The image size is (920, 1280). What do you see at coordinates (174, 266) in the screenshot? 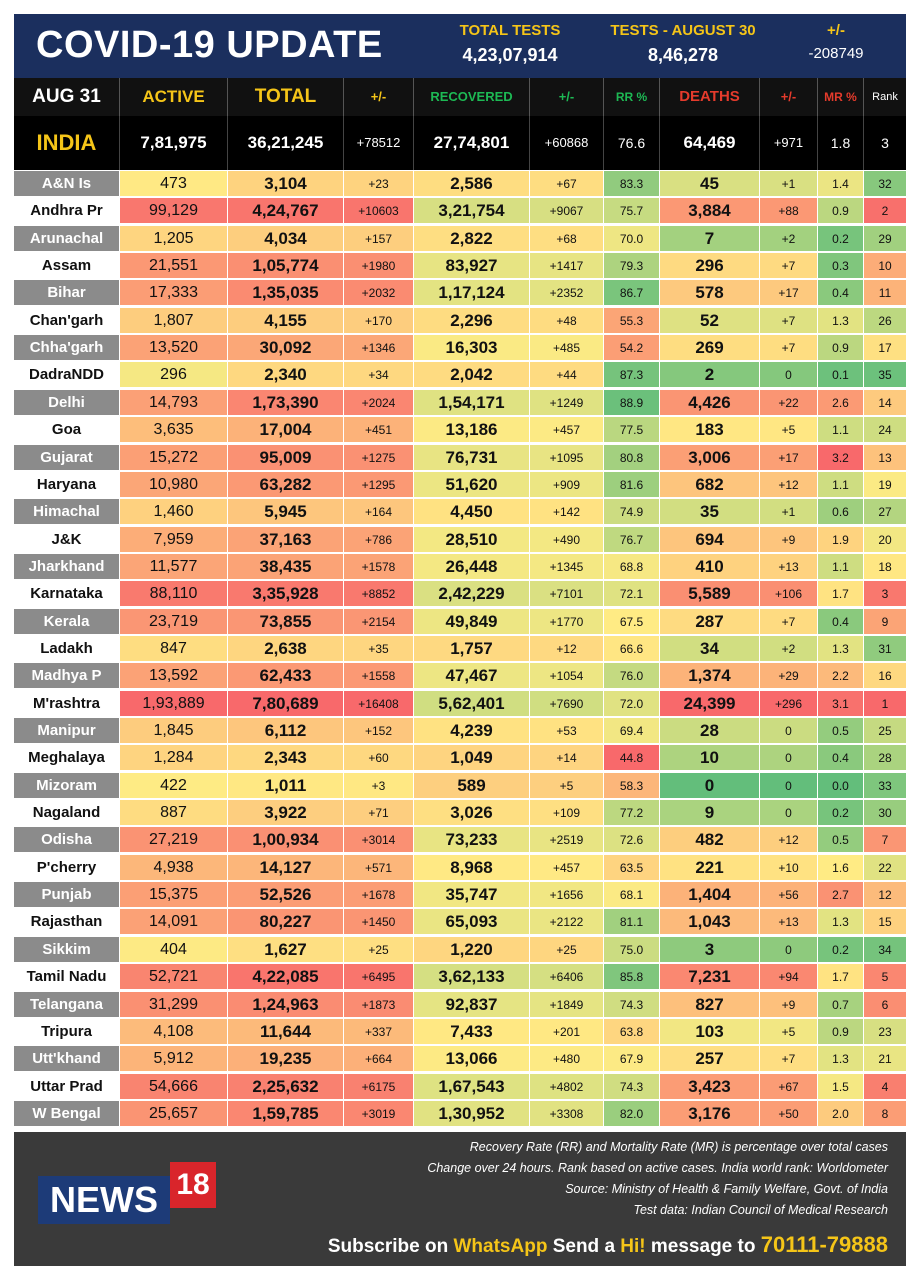
I see `cell-active: 21,551` at bounding box center [174, 266].